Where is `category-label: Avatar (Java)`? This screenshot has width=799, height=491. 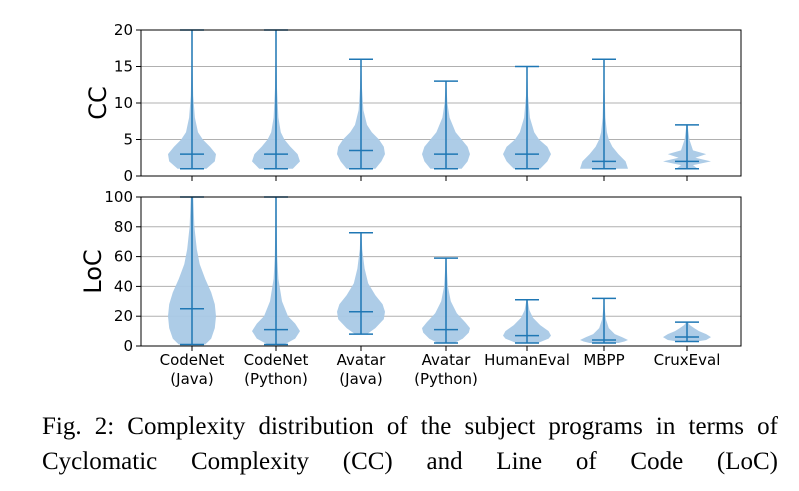 category-label: Avatar (Java) is located at coordinates (362, 369).